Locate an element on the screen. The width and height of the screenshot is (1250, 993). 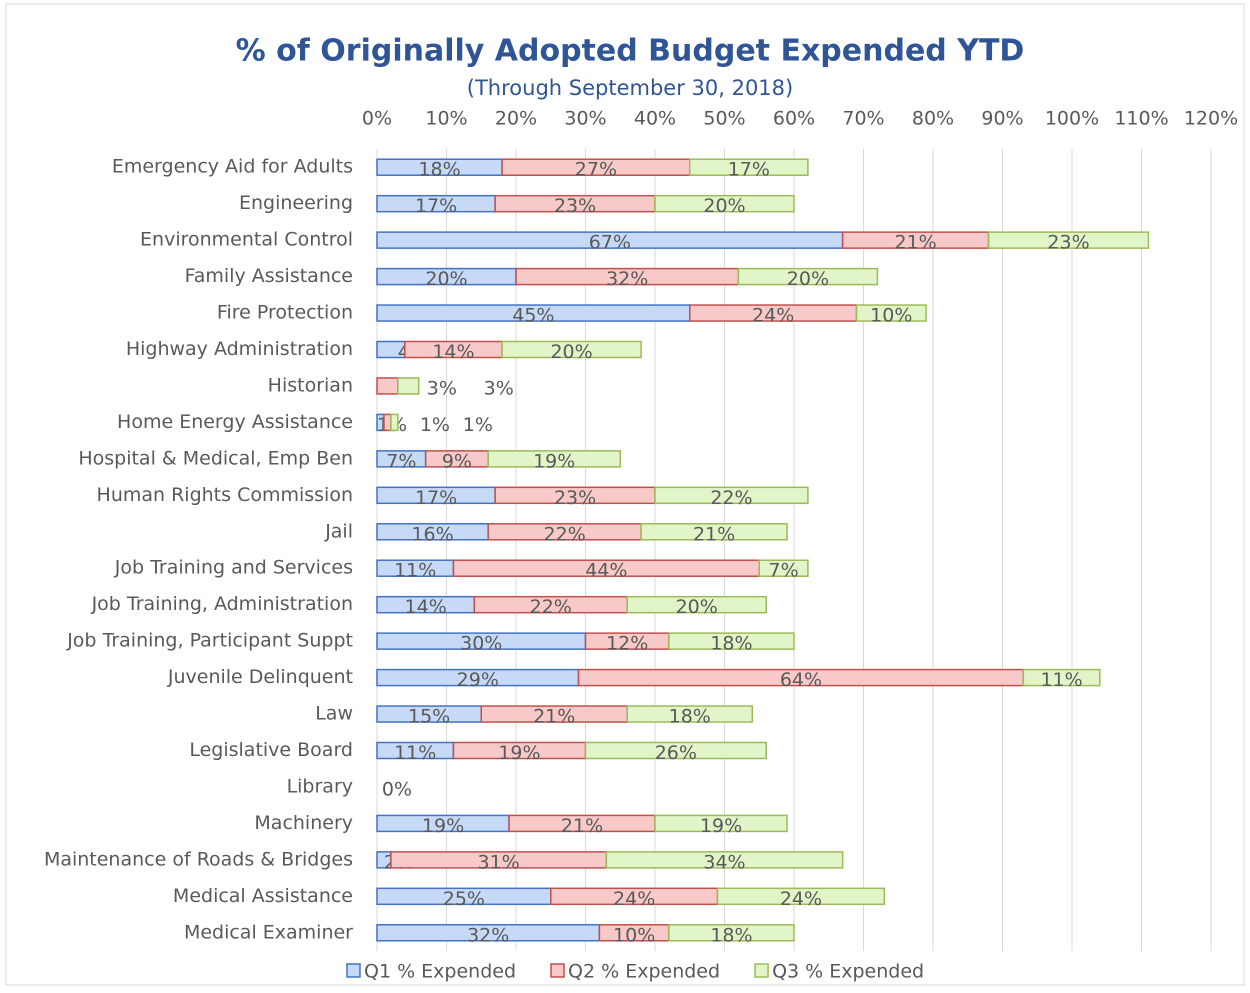
y-tick-label: Fire Protection is located at coordinates (285, 313).